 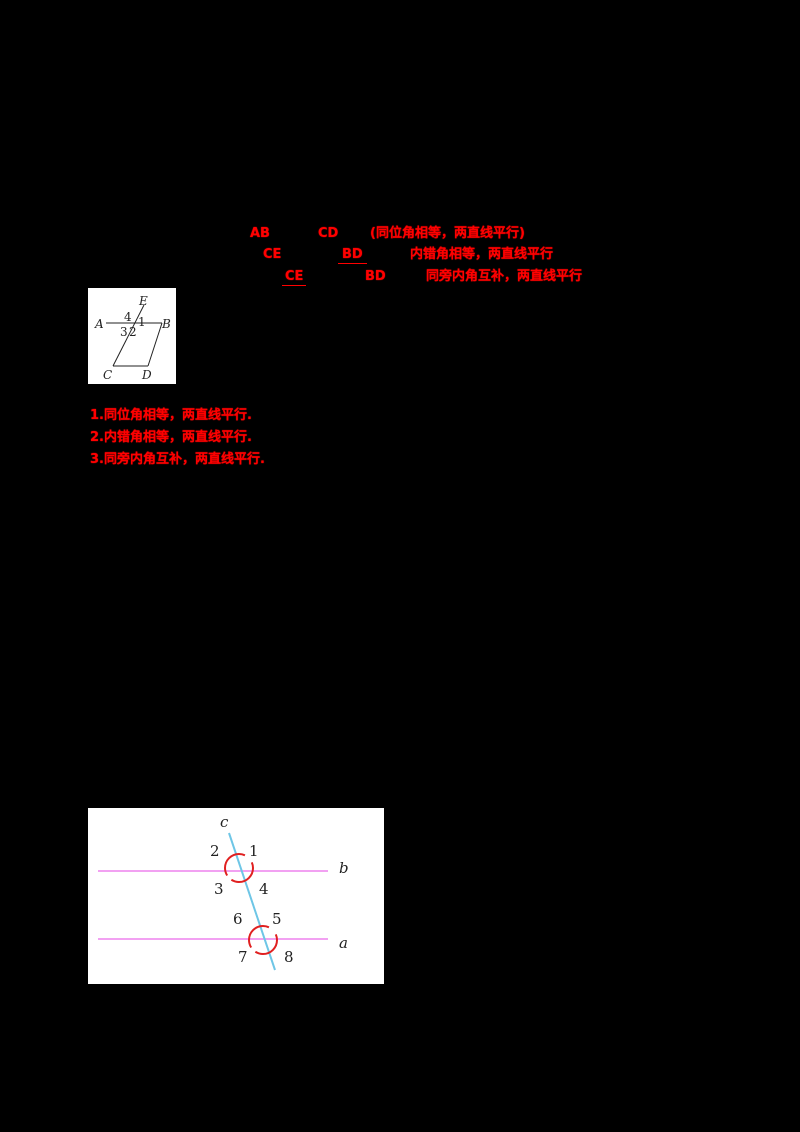 I want to click on answer-blank-ce-2: CE, so click(x=294, y=277).